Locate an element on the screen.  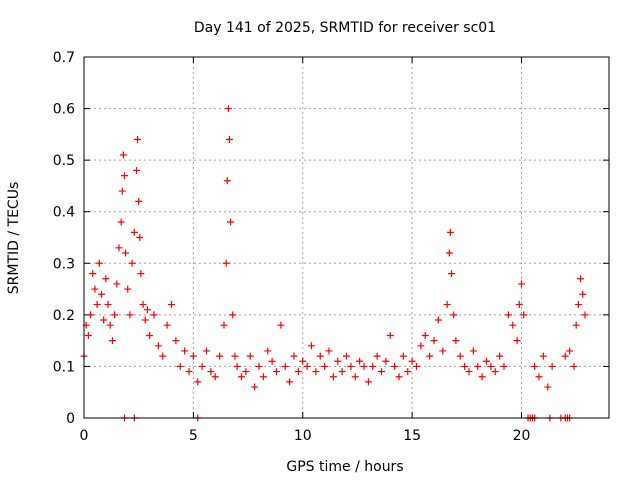
y-tick-label: 0.6 is located at coordinates (64, 110).